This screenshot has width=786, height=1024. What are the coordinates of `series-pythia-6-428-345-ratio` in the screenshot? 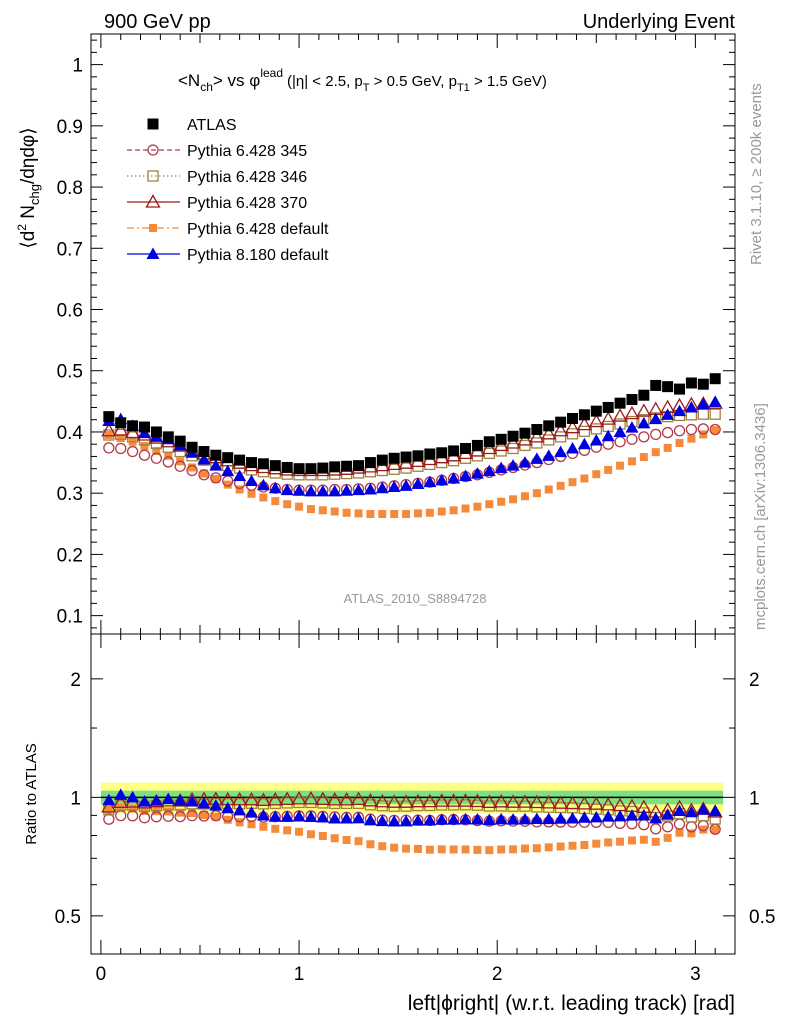 It's located at (412, 822).